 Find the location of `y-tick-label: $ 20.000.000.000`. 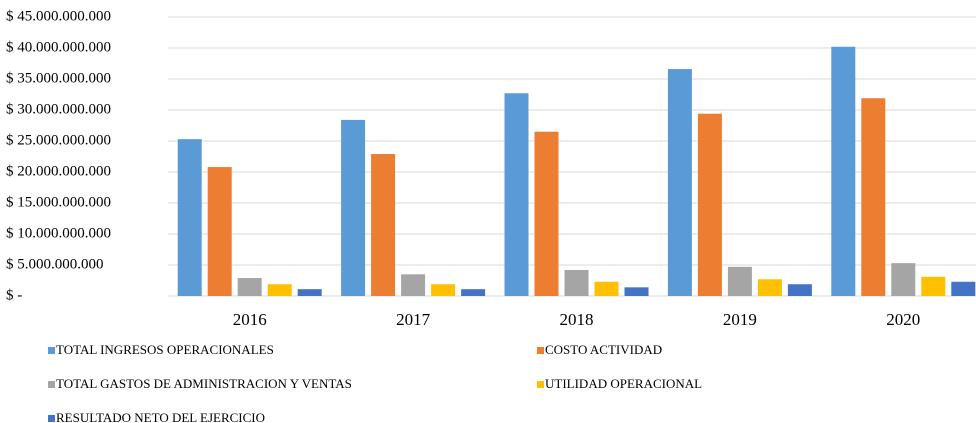

y-tick-label: $ 20.000.000.000 is located at coordinates (58, 171).